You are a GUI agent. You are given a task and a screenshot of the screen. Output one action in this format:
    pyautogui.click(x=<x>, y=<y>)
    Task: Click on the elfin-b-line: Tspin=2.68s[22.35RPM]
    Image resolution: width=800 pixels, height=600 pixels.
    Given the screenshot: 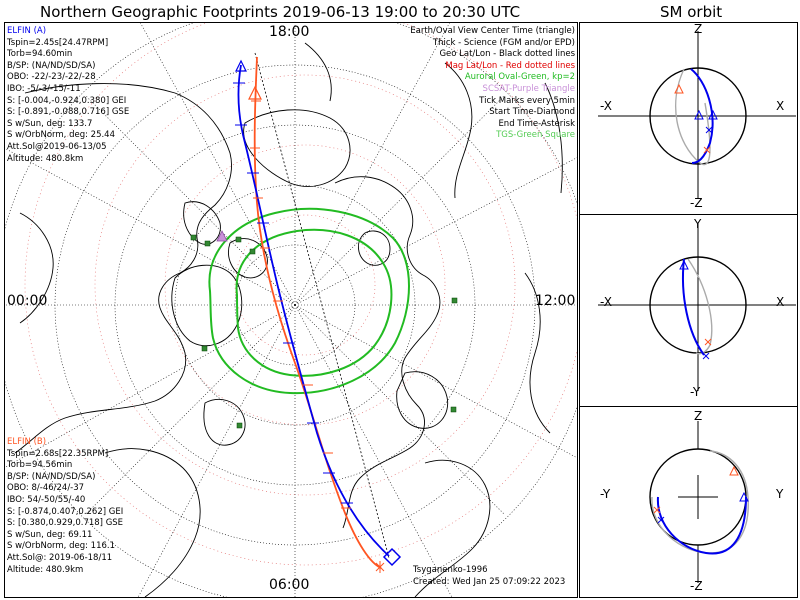 What is the action you would take?
    pyautogui.click(x=58, y=453)
    